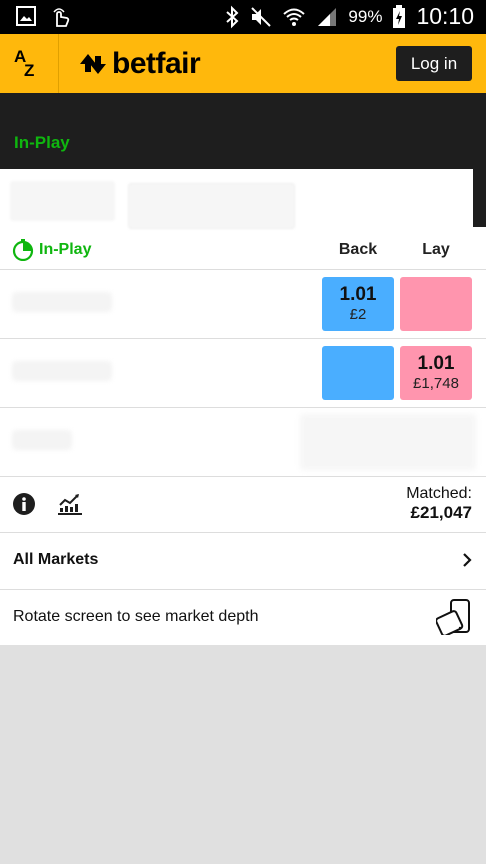  Describe the element at coordinates (358, 315) in the screenshot. I see `back-size: £2` at that location.